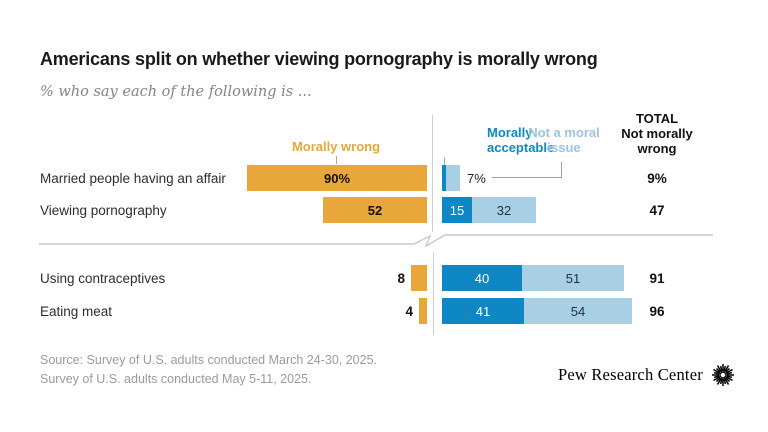  Describe the element at coordinates (76, 311) in the screenshot. I see `category-label: Eating meat` at that location.